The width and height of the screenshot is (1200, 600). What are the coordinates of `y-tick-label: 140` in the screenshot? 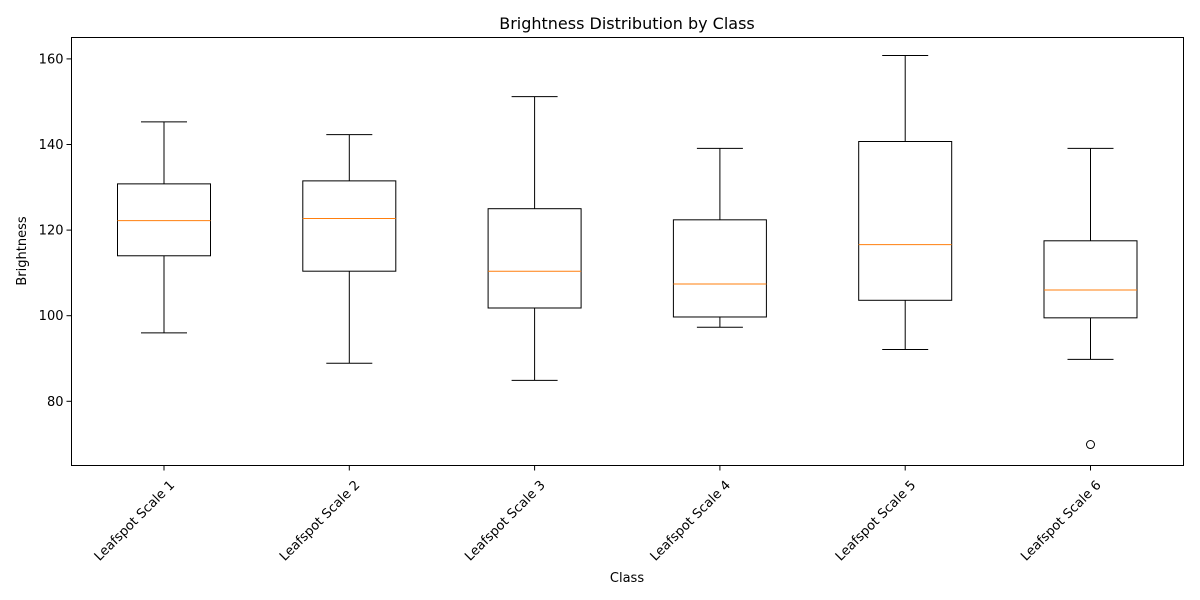 It's located at (51, 145).